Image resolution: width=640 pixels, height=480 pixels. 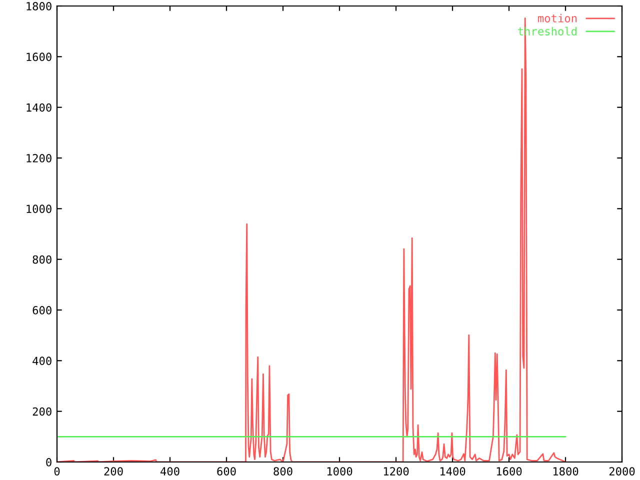 What do you see at coordinates (509, 471) in the screenshot?
I see `x-tick-label: 1600` at bounding box center [509, 471].